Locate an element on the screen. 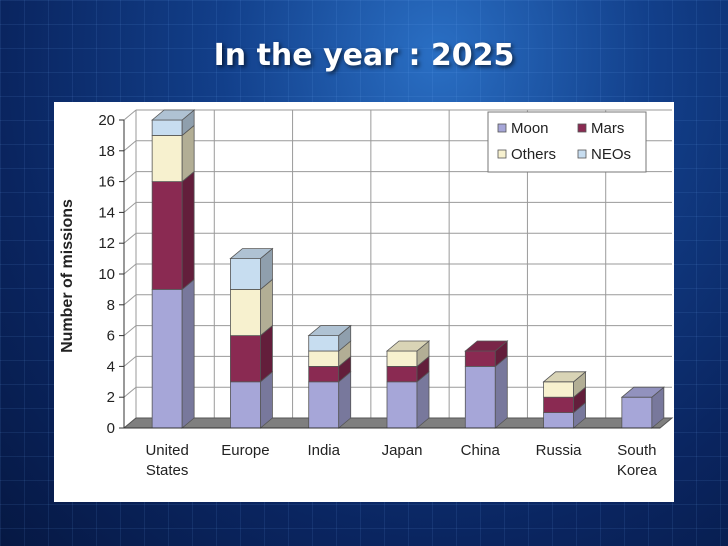 The height and width of the screenshot is (546, 728). legend-swatch-moon is located at coordinates (502, 128).